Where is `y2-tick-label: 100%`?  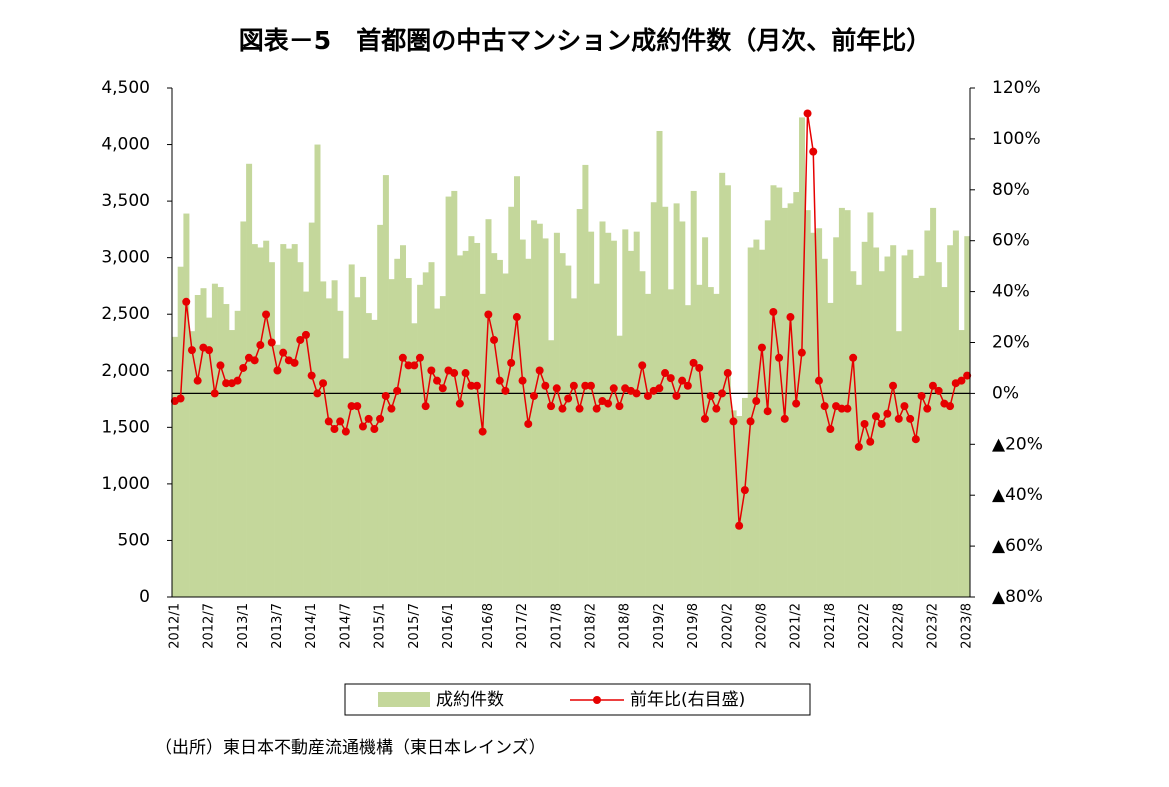 y2-tick-label: 100% is located at coordinates (1016, 139).